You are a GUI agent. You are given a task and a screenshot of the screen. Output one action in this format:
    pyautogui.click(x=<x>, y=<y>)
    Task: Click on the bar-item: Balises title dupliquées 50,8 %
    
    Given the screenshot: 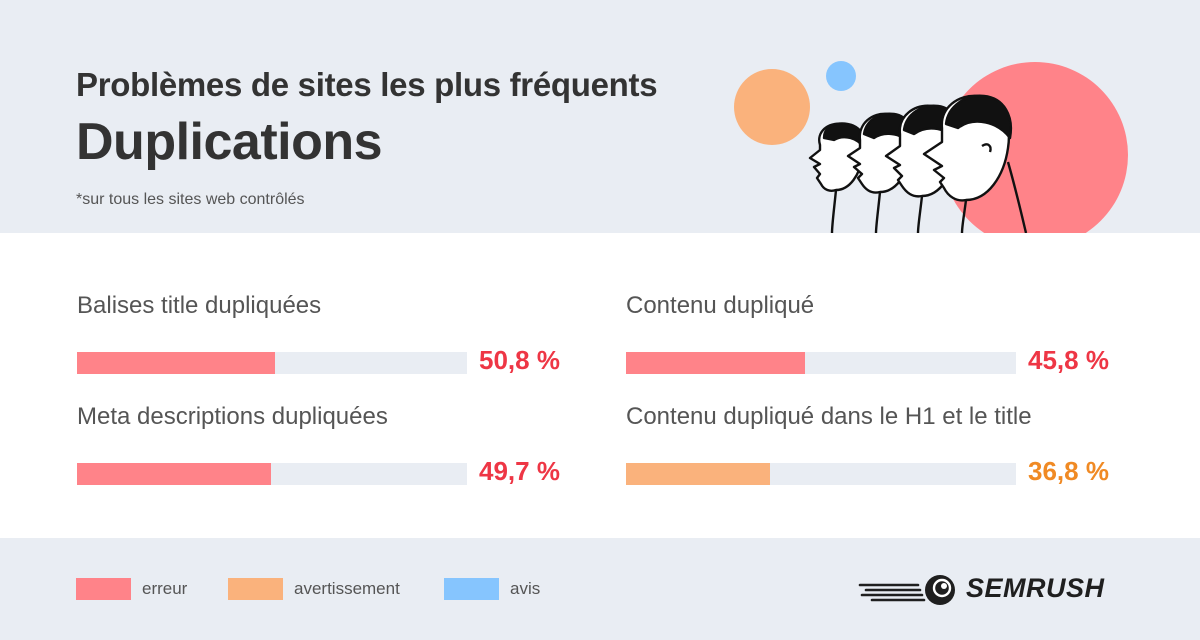 What is the action you would take?
    pyautogui.click(x=337, y=337)
    